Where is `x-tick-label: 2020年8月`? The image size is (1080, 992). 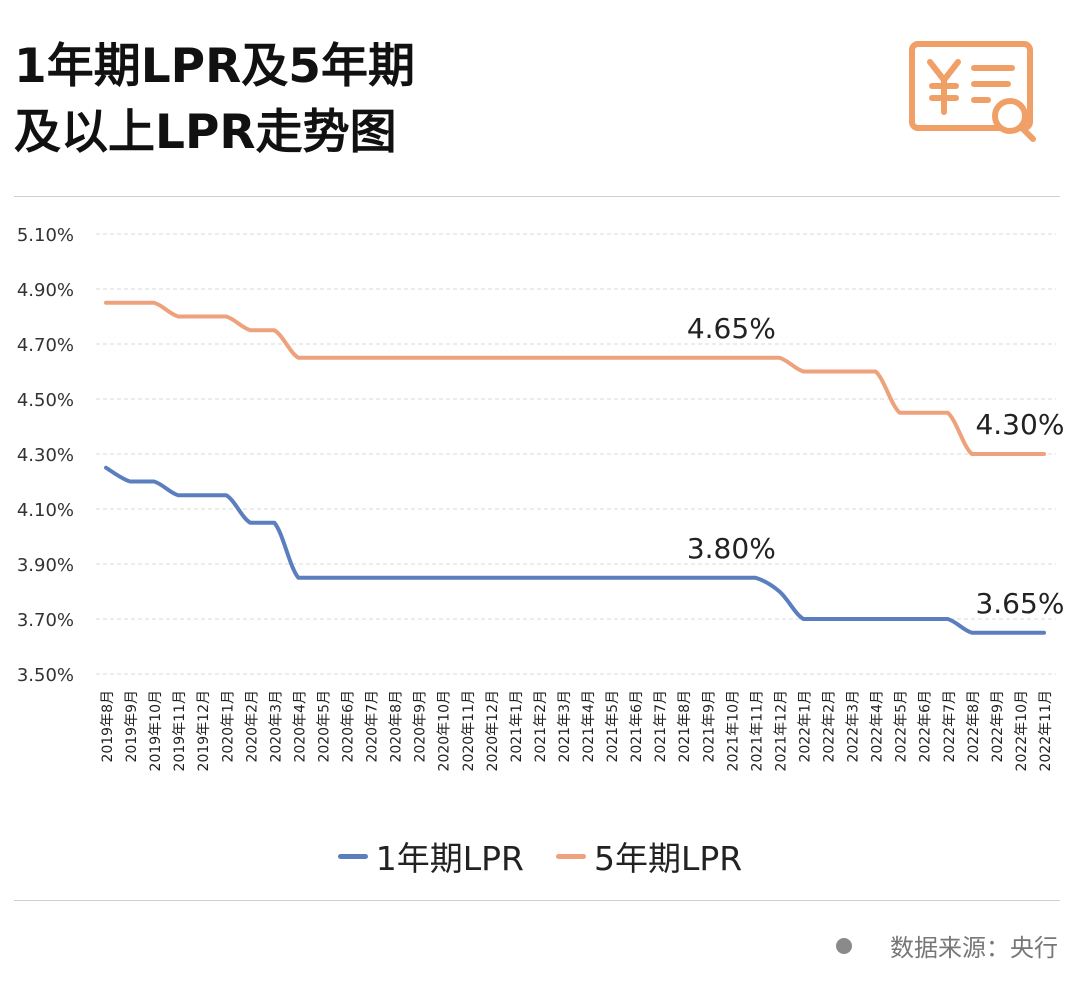
x-tick-label: 2020年8月 is located at coordinates (397, 726).